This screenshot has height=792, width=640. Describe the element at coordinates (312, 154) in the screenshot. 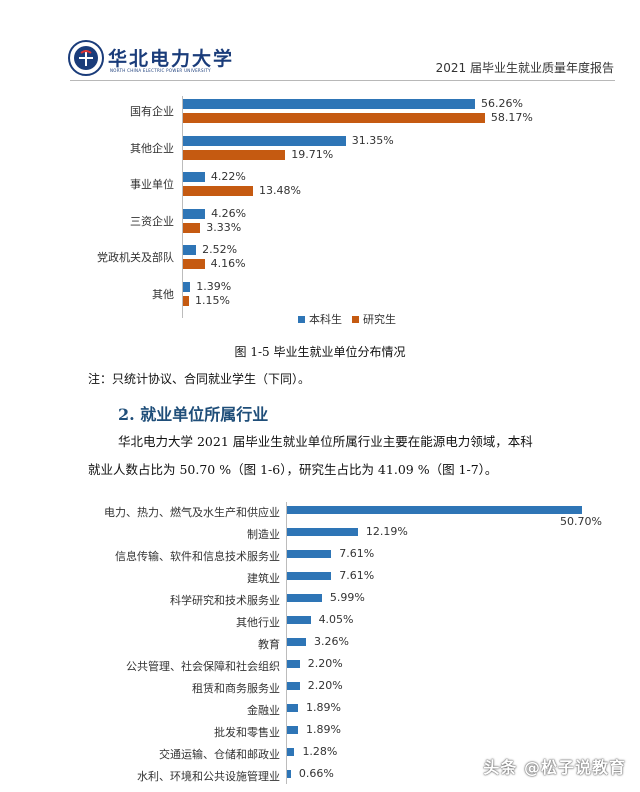

I see `value-label-grad: 19.71%` at that location.